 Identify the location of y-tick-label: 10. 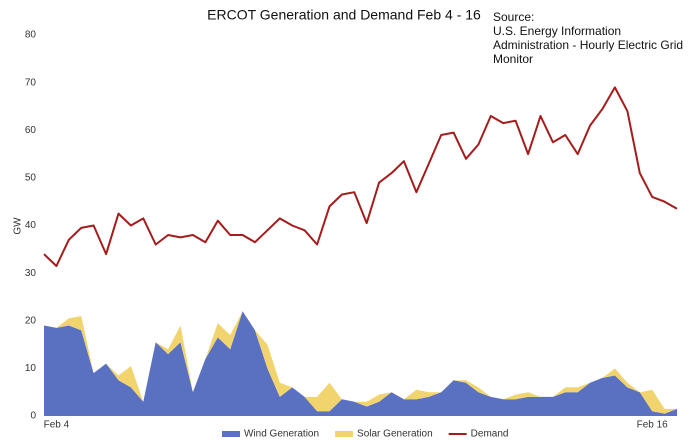
(31, 368).